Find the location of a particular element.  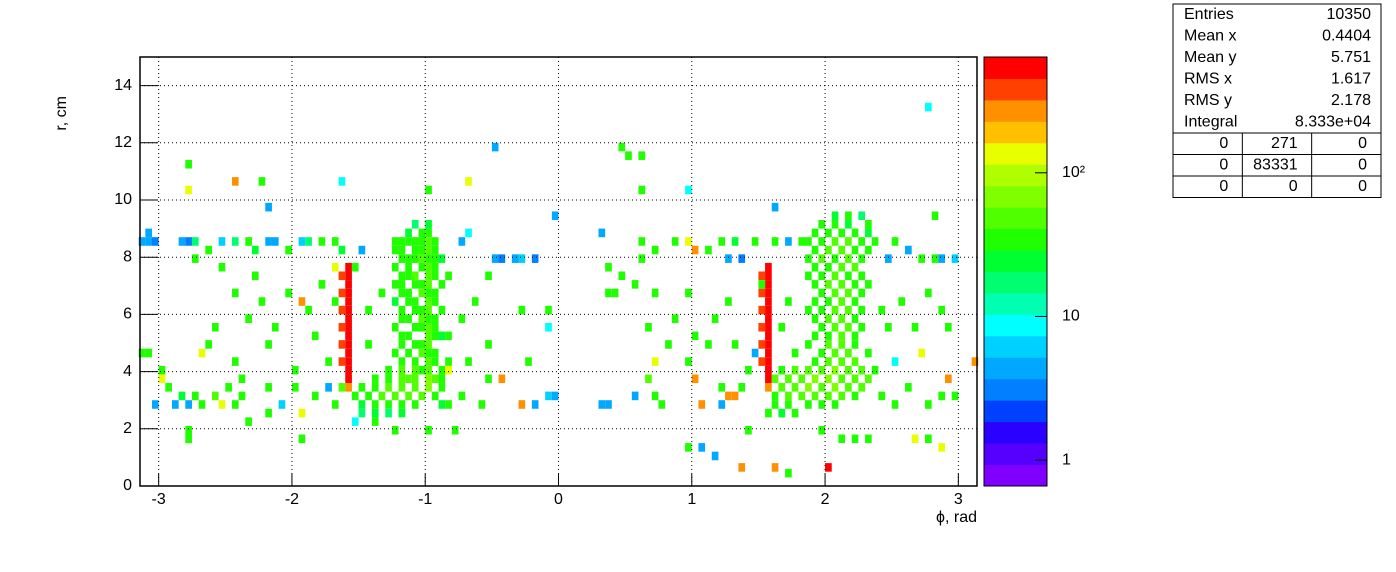

stats-frame is located at coordinates (1277, 100).